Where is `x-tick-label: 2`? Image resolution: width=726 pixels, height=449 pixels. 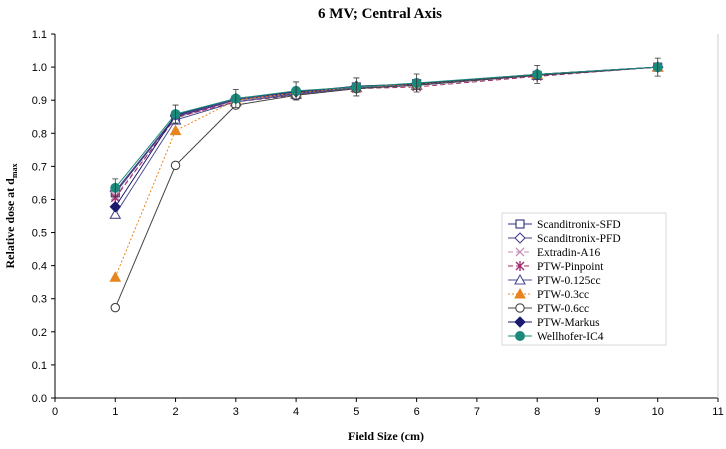
x-tick-label: 2 is located at coordinates (175, 412).